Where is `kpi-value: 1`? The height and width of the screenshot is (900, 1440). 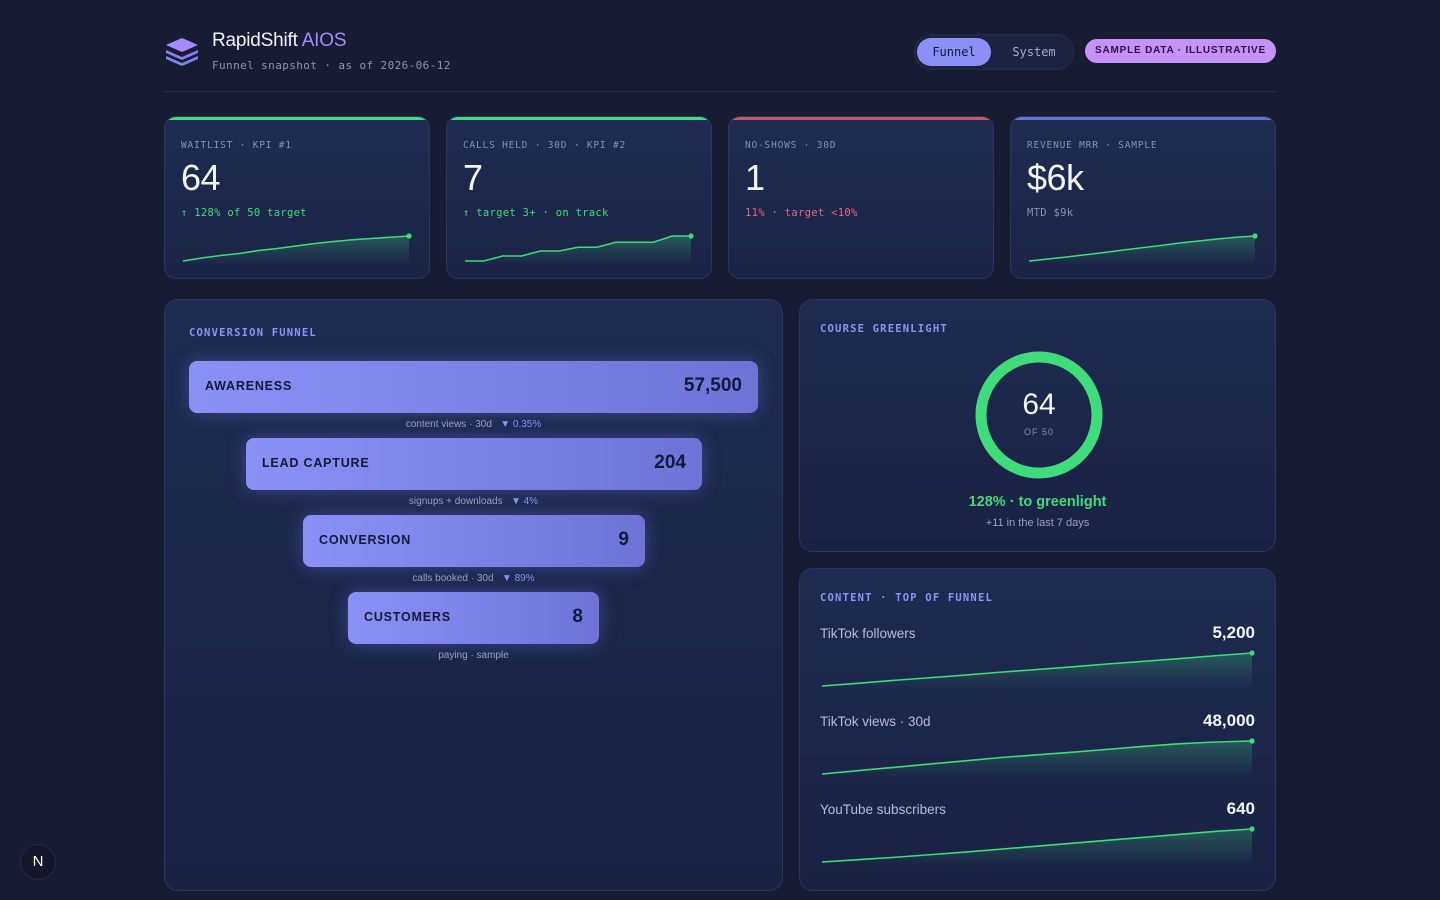
kpi-value: 1 is located at coordinates (755, 177).